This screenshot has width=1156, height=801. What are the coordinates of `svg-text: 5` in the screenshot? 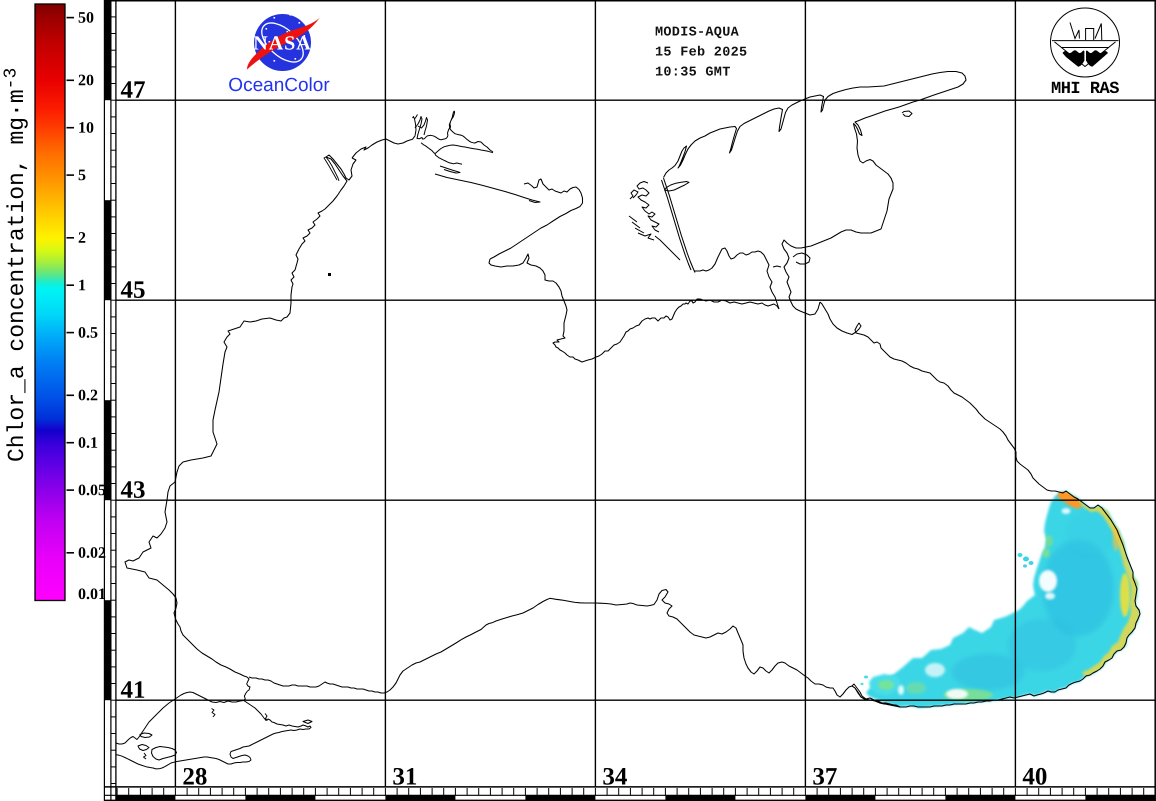 It's located at (82, 175).